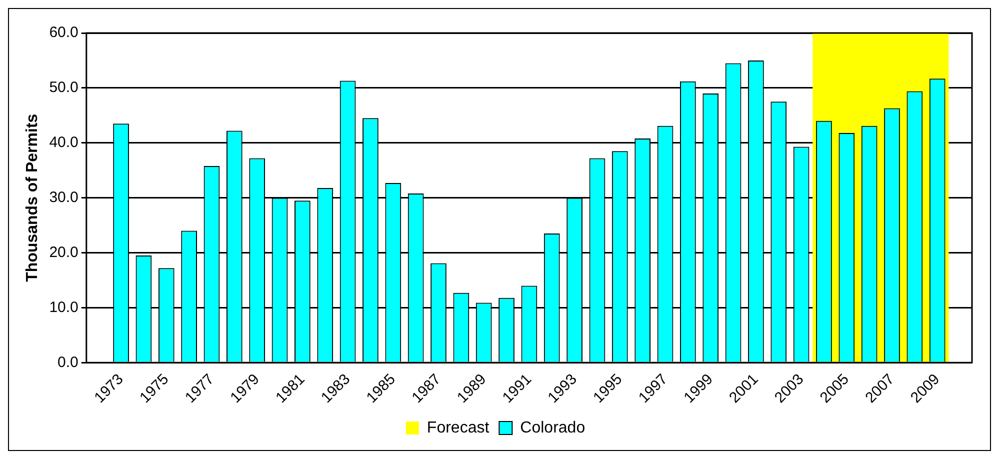  What do you see at coordinates (553, 427) in the screenshot?
I see `legend-label: Colorado` at bounding box center [553, 427].